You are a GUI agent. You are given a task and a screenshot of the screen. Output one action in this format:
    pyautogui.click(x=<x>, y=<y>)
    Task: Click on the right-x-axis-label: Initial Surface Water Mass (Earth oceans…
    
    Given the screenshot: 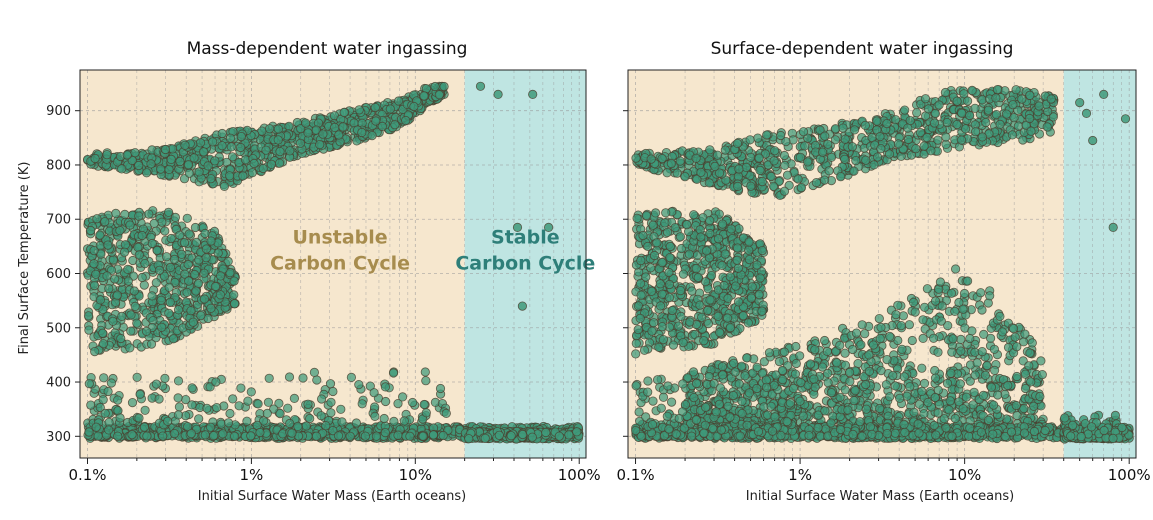 What is the action you would take?
    pyautogui.click(x=880, y=496)
    